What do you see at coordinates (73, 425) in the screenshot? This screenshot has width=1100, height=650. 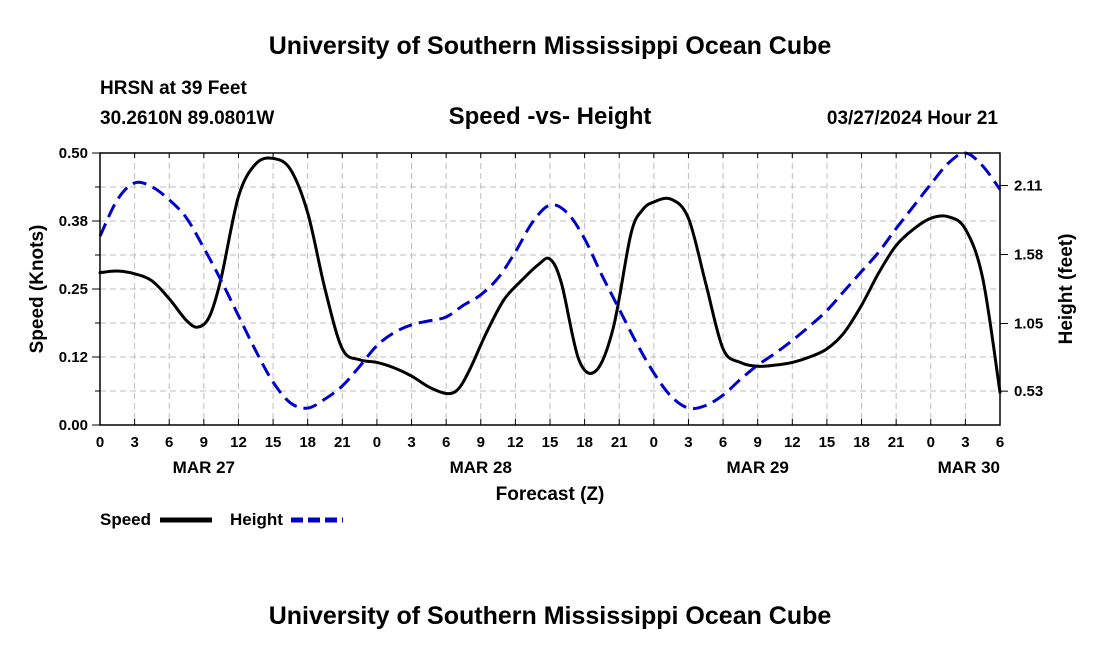 I see `y-left-tick-label: 0.00` at bounding box center [73, 425].